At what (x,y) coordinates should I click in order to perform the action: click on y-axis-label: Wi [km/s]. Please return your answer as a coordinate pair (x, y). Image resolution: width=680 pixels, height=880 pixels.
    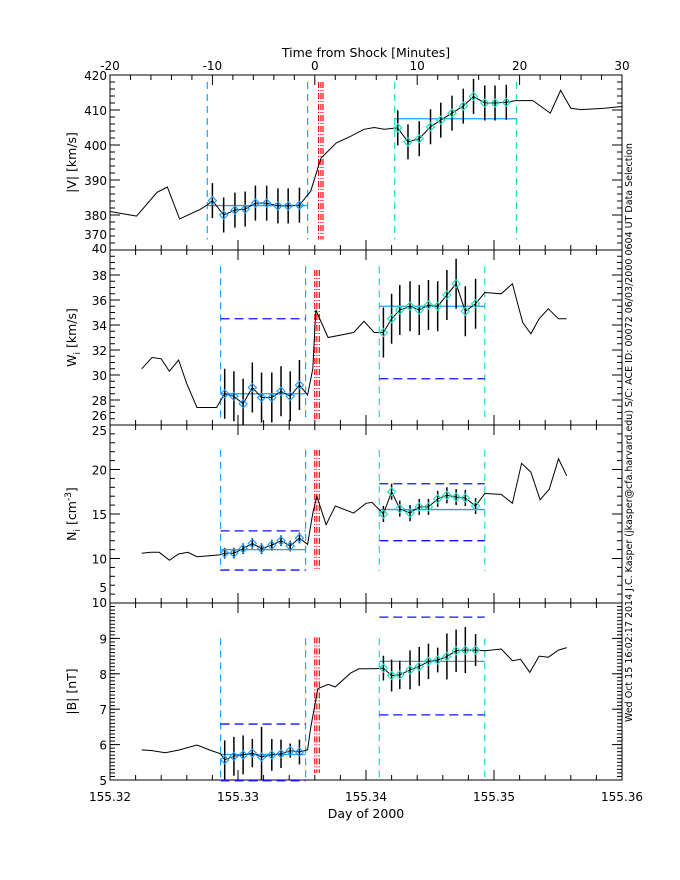
    Looking at the image, I should click on (73, 337).